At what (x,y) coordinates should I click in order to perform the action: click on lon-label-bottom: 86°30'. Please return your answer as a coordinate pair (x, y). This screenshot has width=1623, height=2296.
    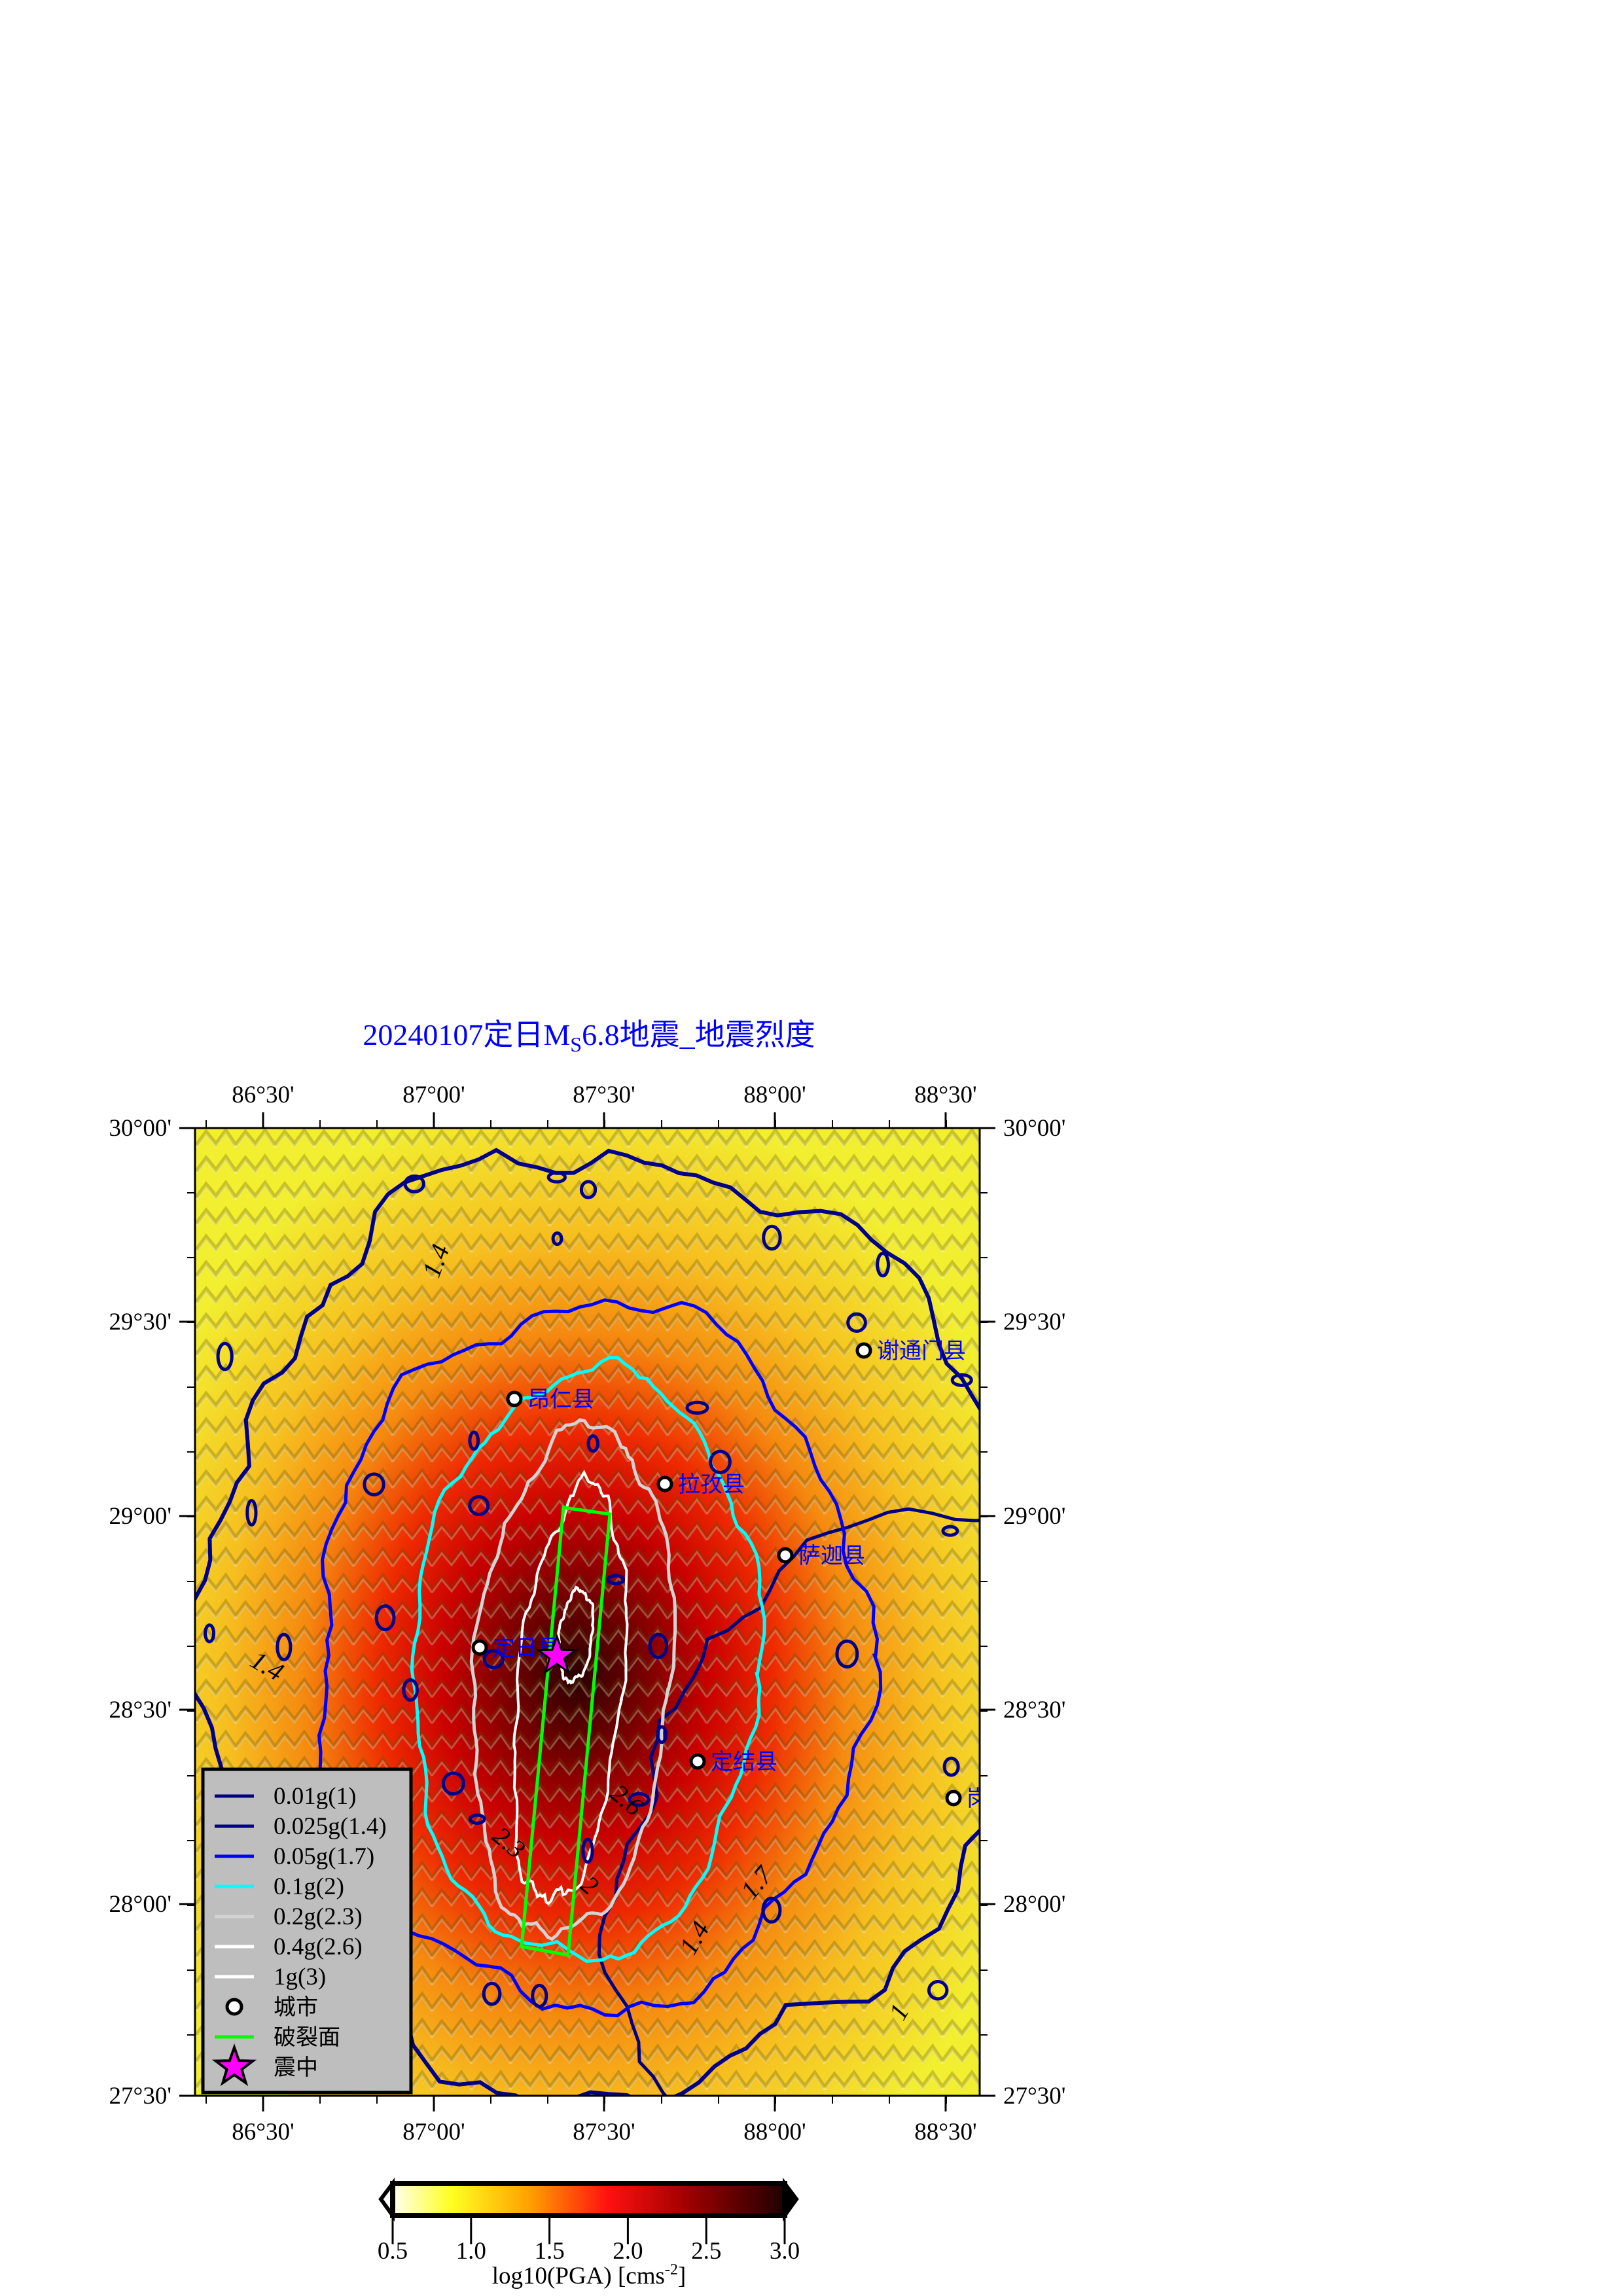
    Looking at the image, I should click on (263, 2132).